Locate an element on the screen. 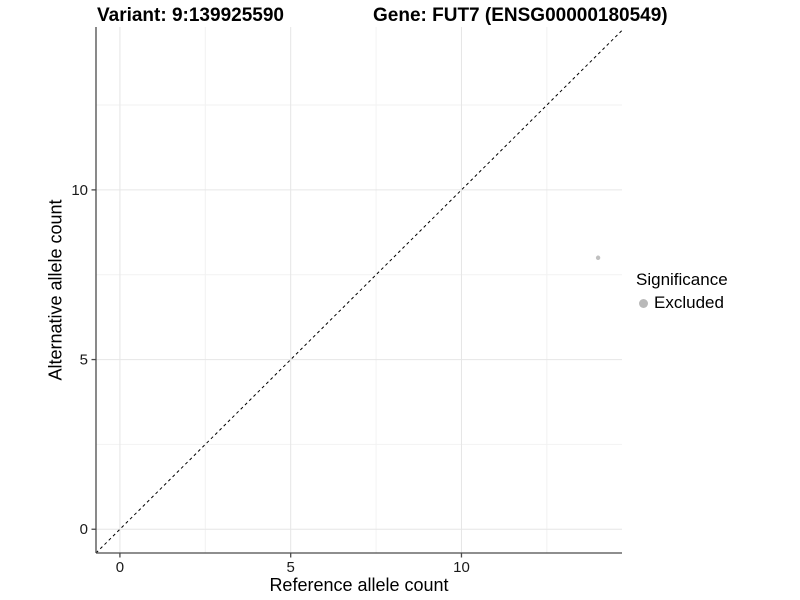 Image resolution: width=800 pixels, height=600 pixels. x-tick-label: 5 is located at coordinates (291, 567).